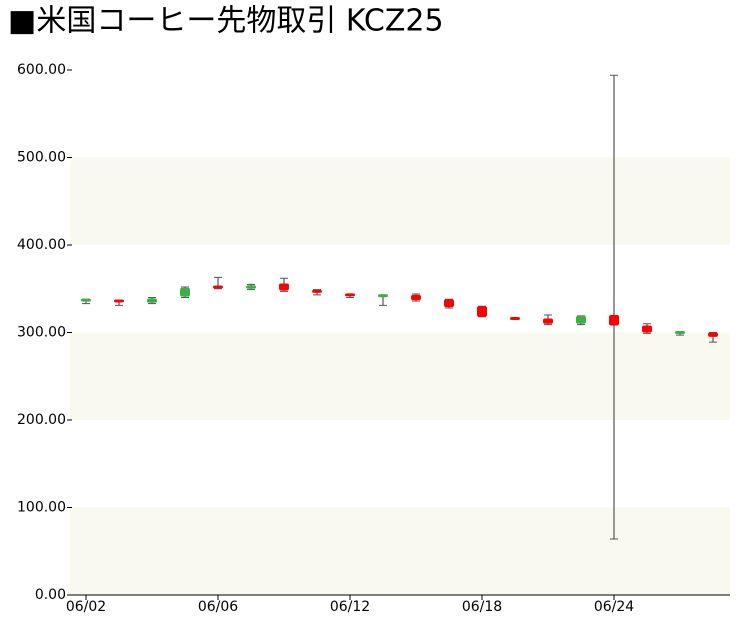 This screenshot has height=629, width=750. I want to click on y-tick-label: 600.00, so click(41, 70).